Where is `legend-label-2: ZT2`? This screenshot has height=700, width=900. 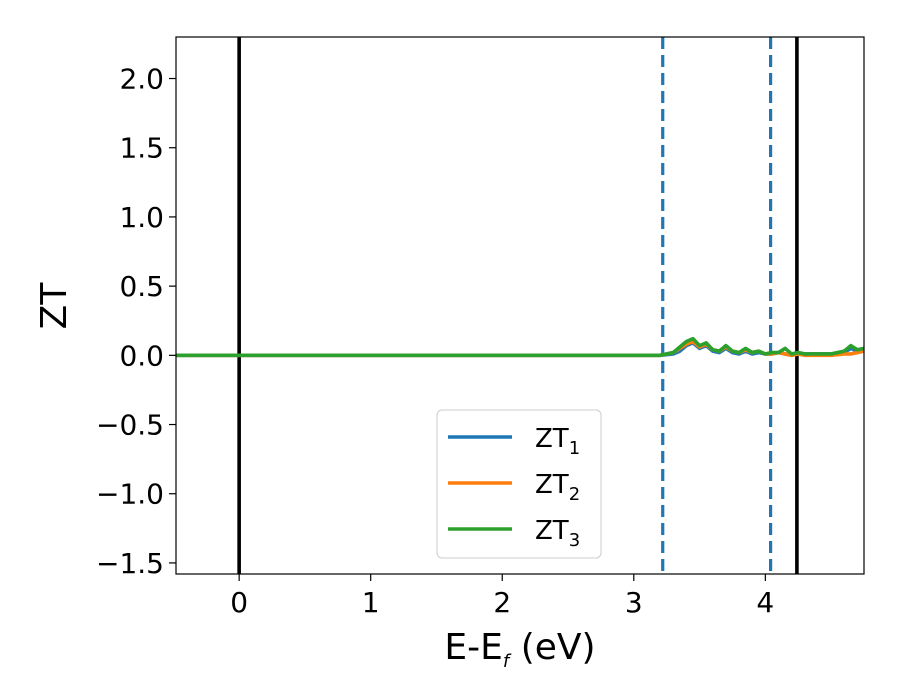
legend-label-2: ZT2 is located at coordinates (557, 487).